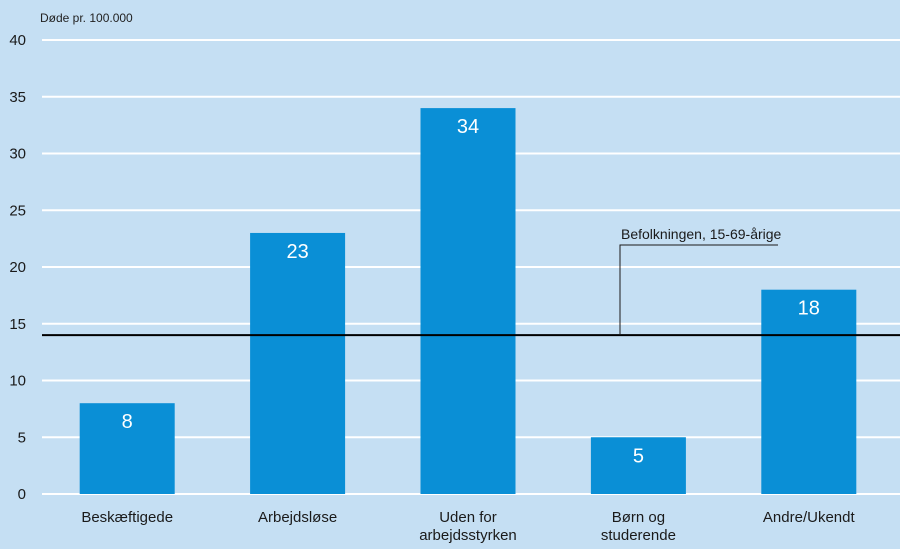  Describe the element at coordinates (22, 437) in the screenshot. I see `y-tick-label: 5` at that location.